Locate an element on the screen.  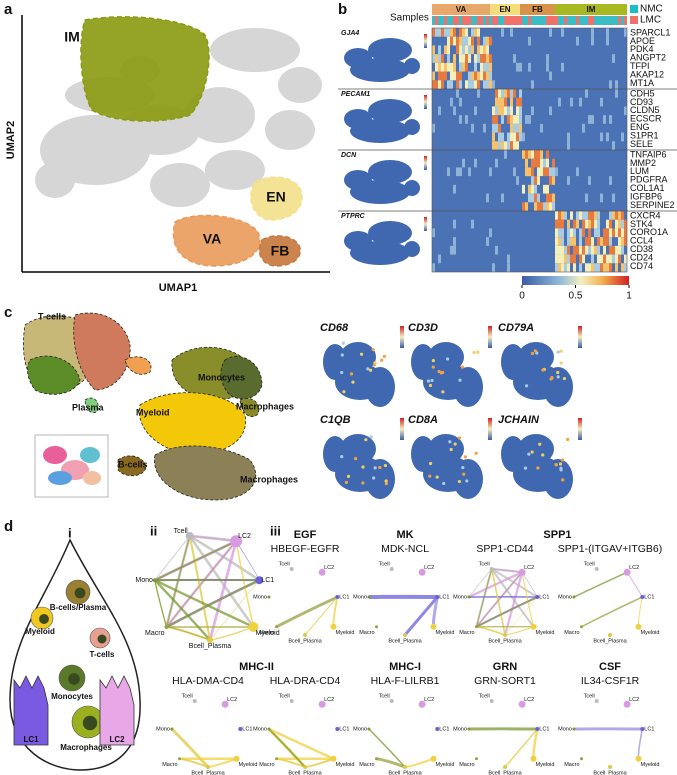
umap-cluster is located at coordinates (235, 170).